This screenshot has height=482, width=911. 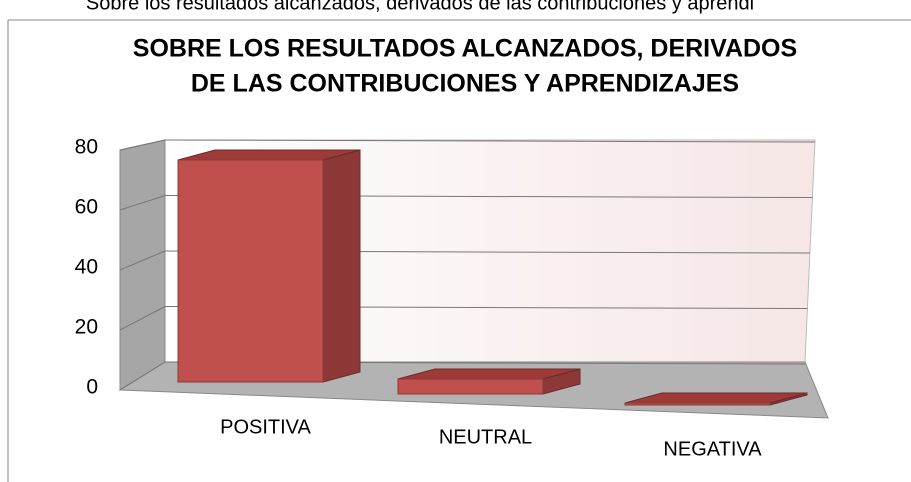 I want to click on y-tick-label: 80, so click(x=86, y=147).